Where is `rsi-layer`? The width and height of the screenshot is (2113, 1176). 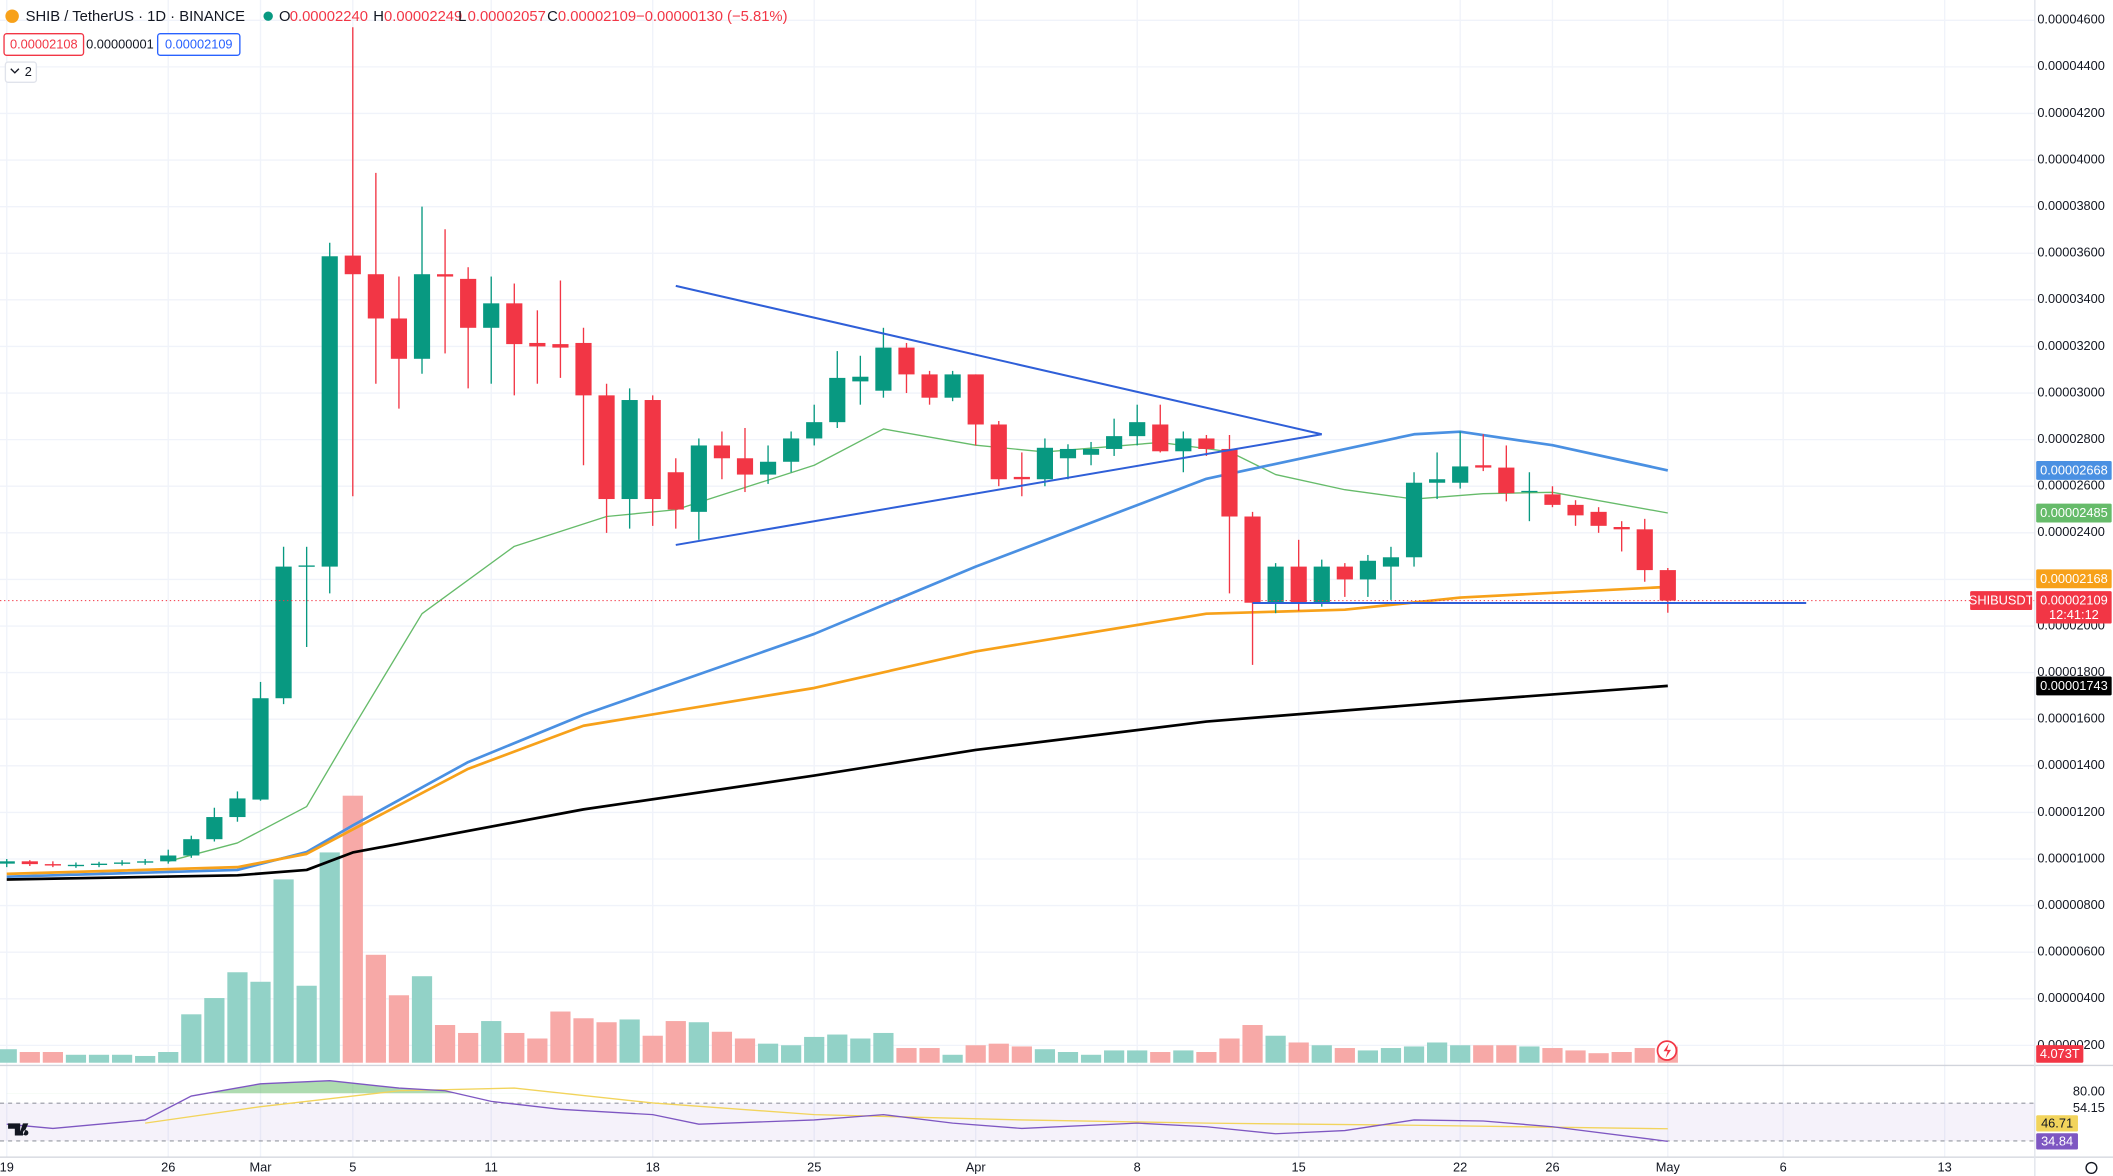
rsi-layer is located at coordinates (837, 1111).